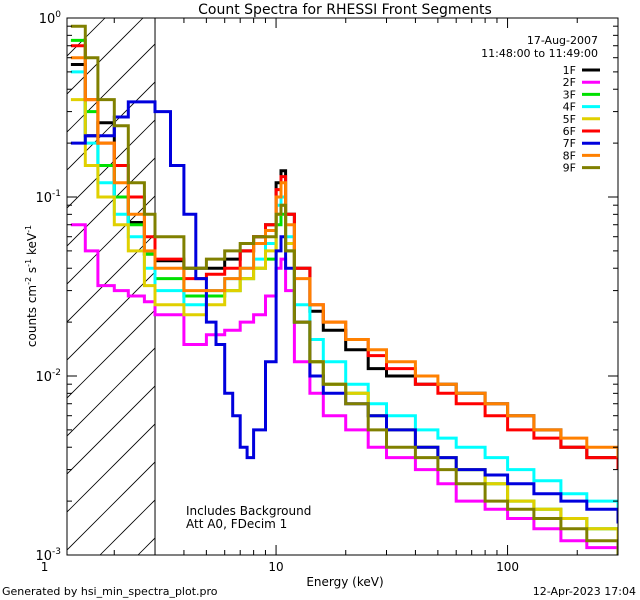 The width and height of the screenshot is (640, 600). I want to click on x-axis-label: Energy (keV), so click(344, 582).